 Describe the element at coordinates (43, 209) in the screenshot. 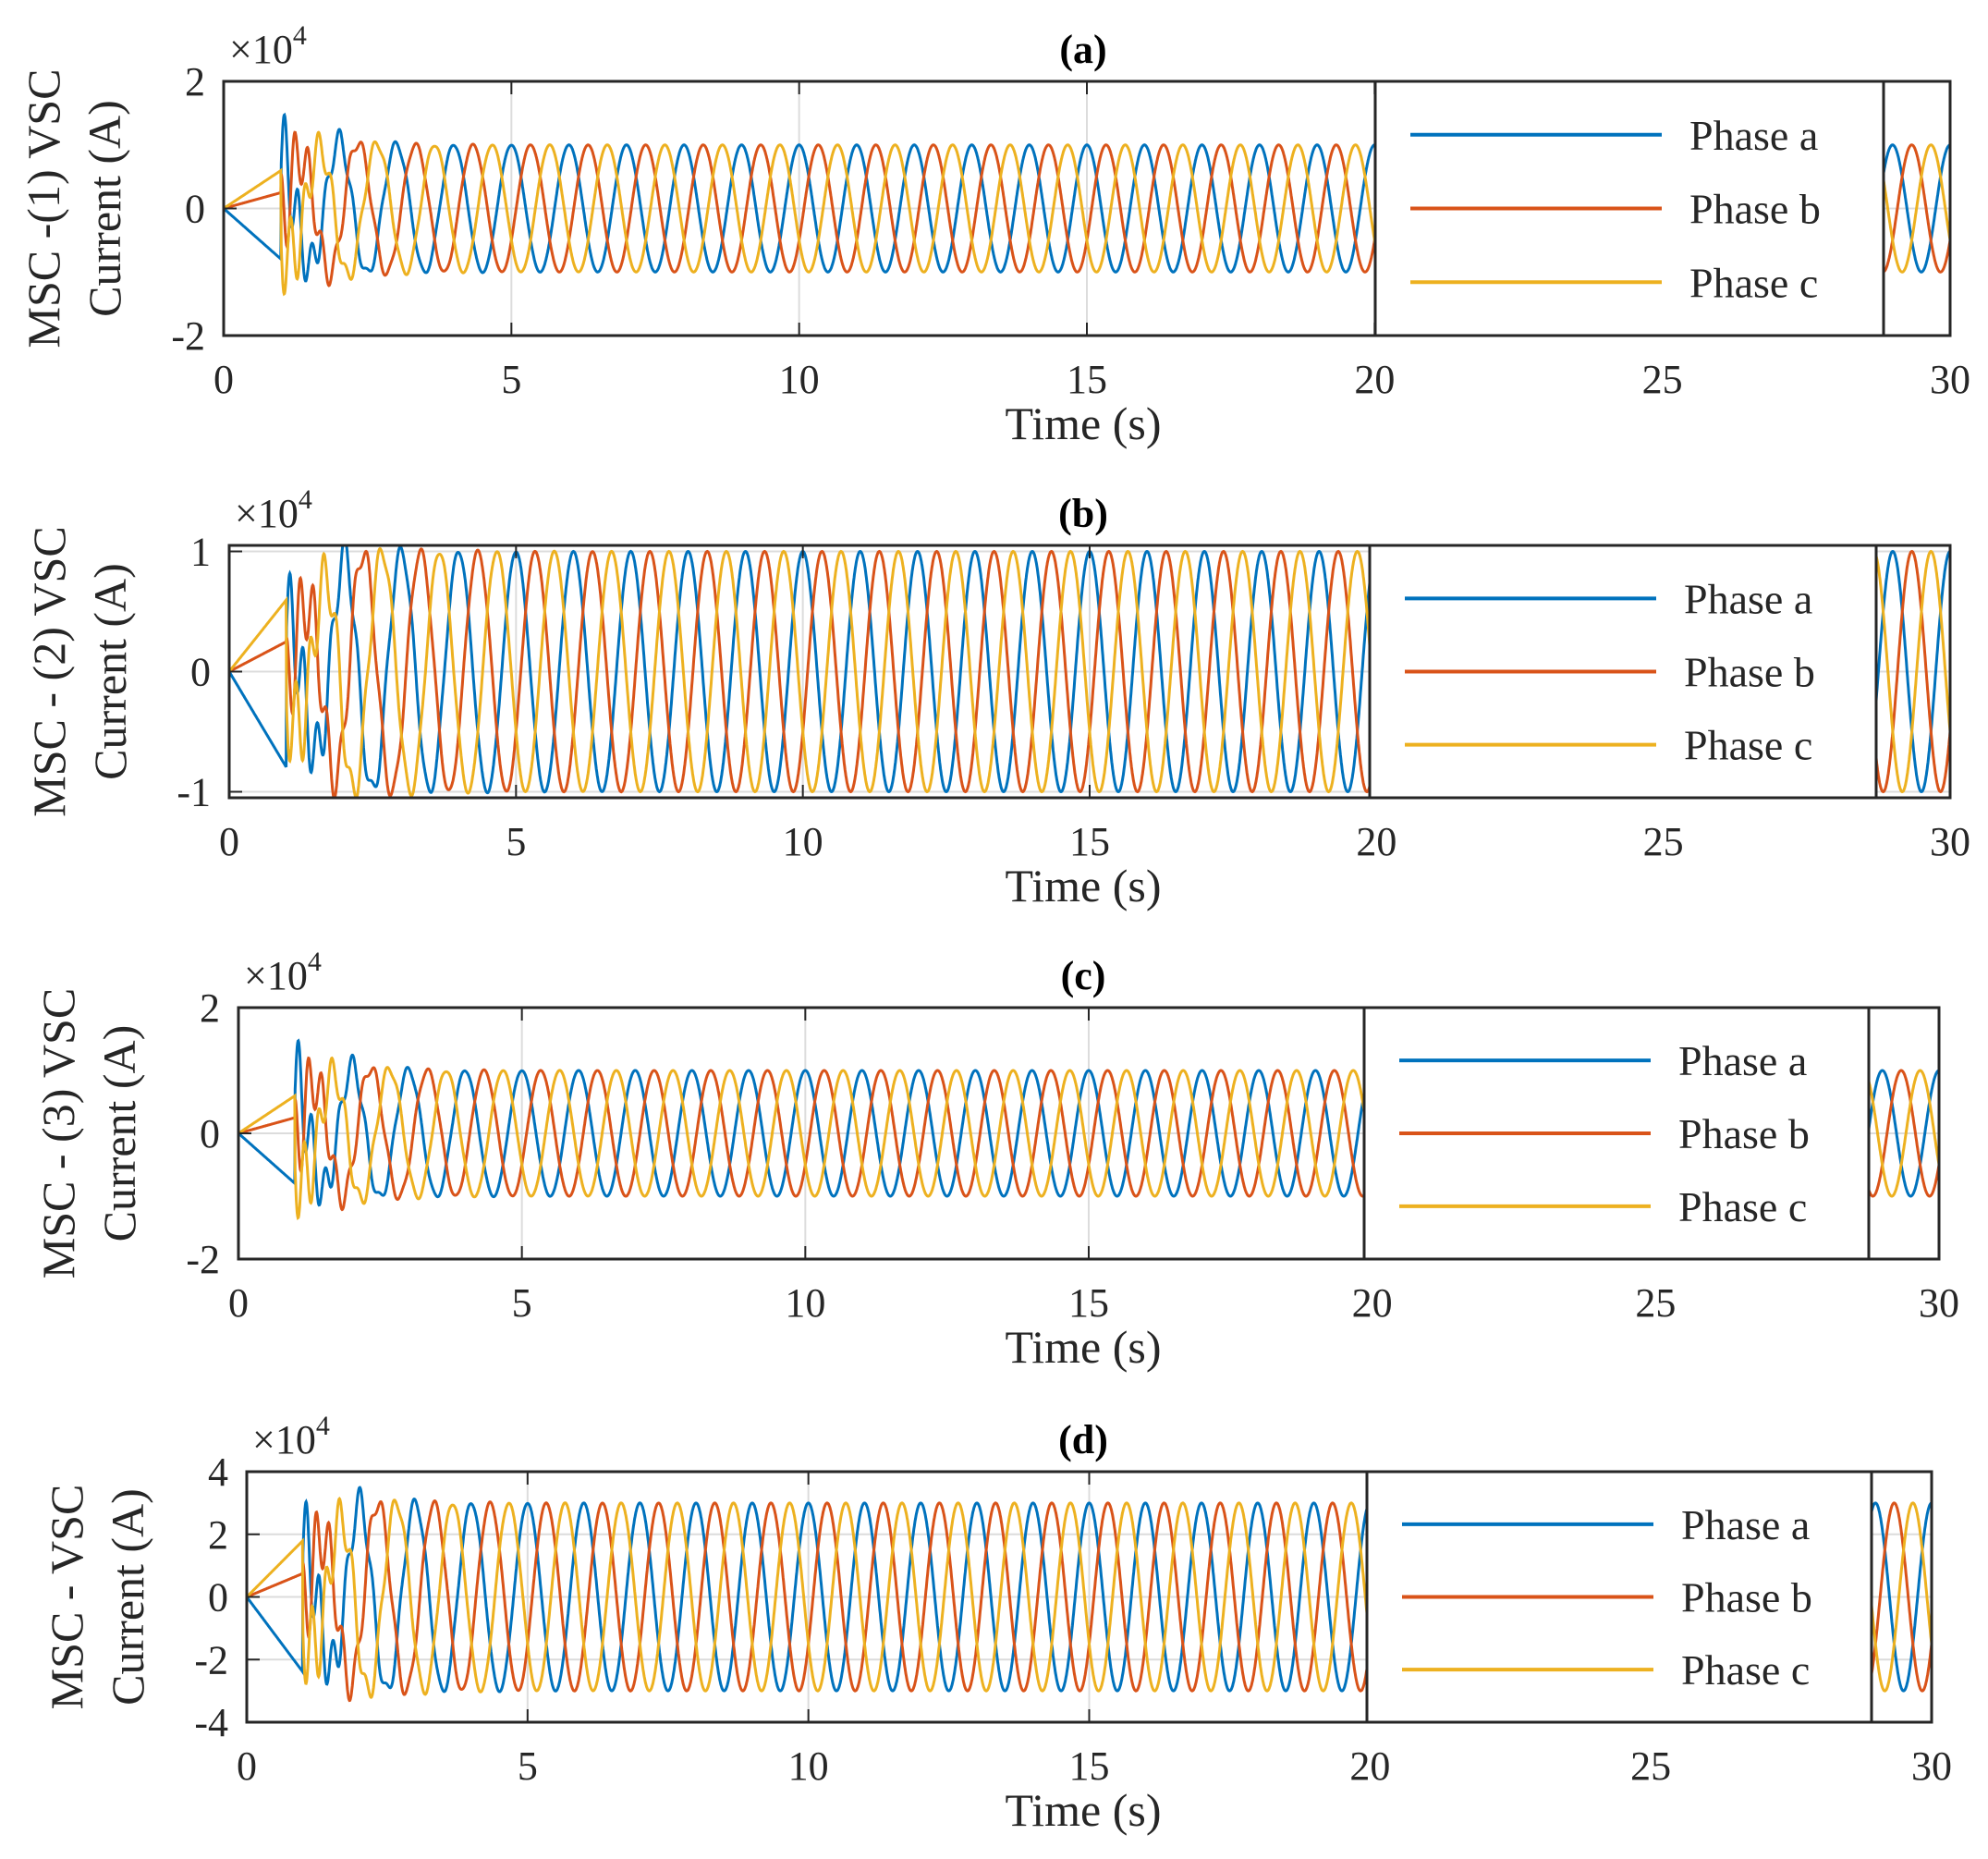

I see `y-axis-label-line1: MSC -(1) VSC` at that location.